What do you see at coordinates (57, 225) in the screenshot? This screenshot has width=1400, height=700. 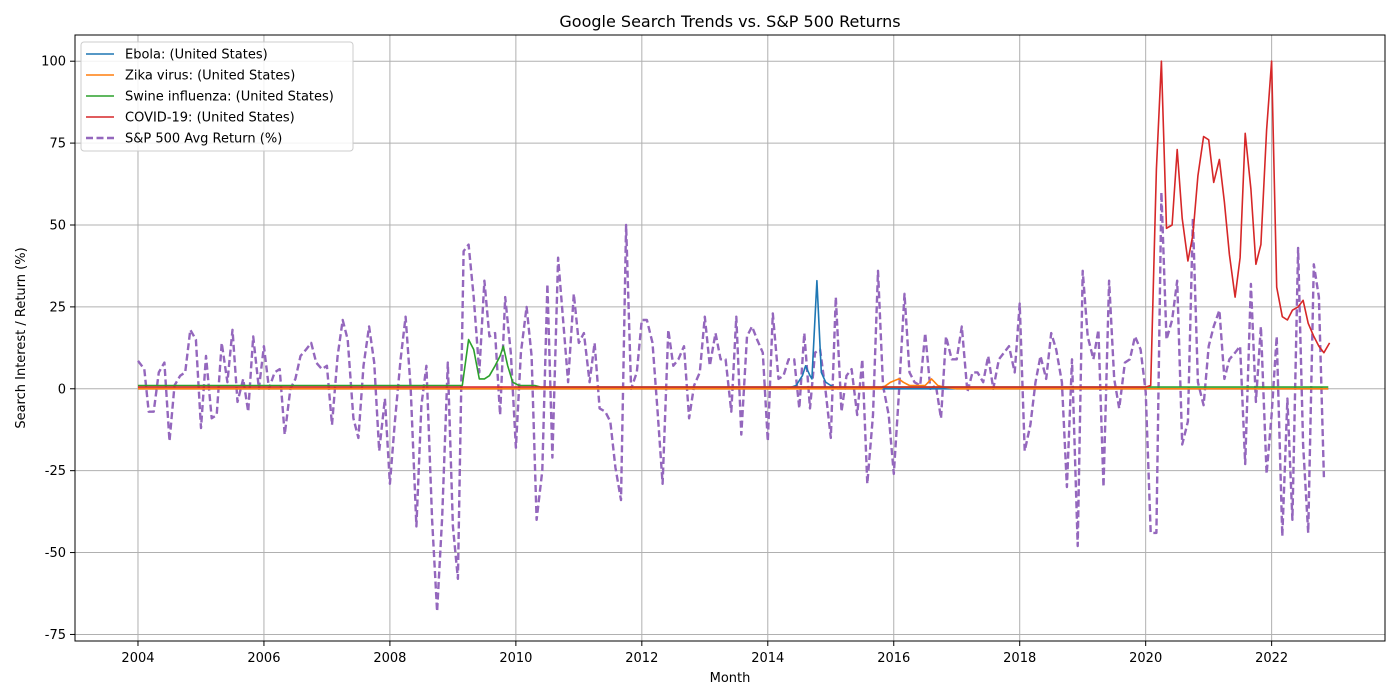 I see `y-tick-label: 50` at bounding box center [57, 225].